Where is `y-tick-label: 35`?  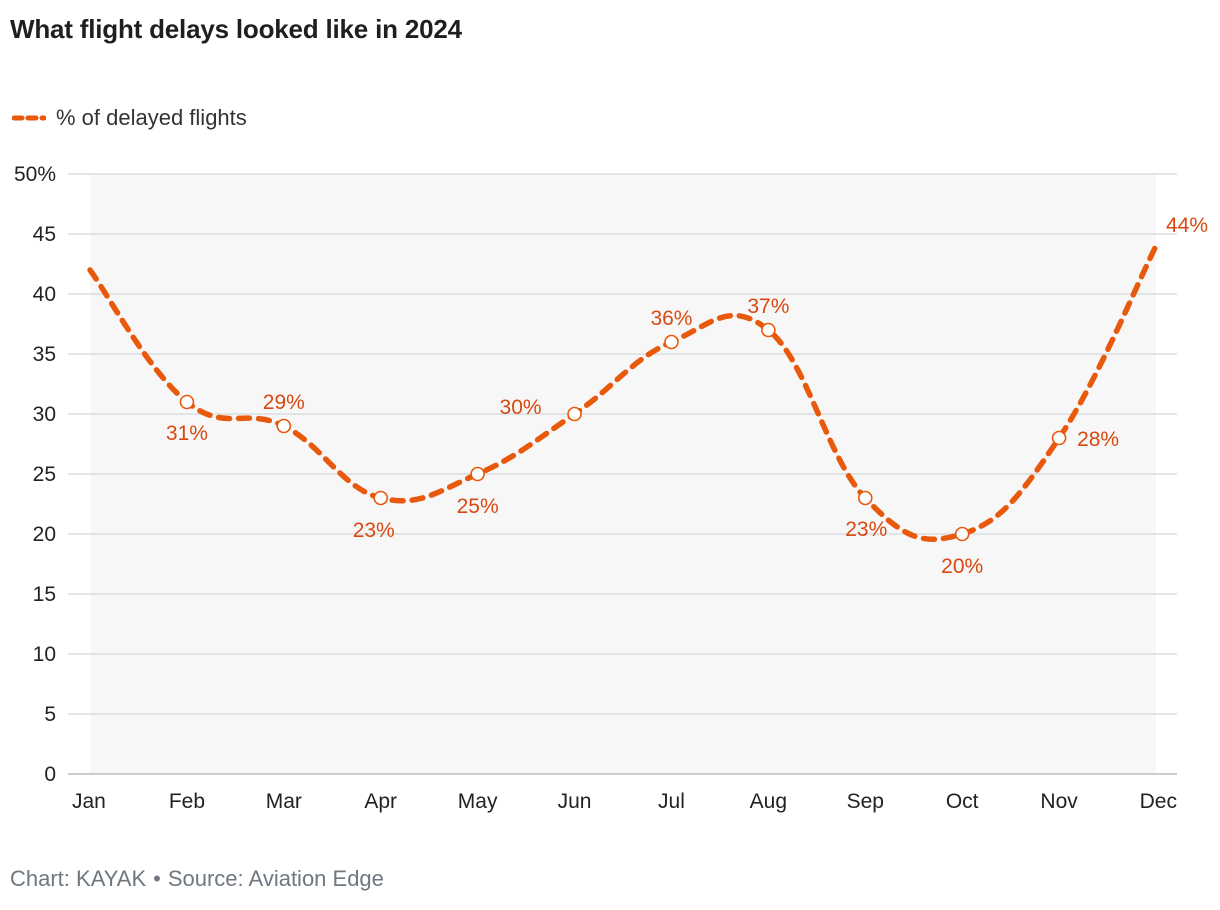 y-tick-label: 35 is located at coordinates (44, 354).